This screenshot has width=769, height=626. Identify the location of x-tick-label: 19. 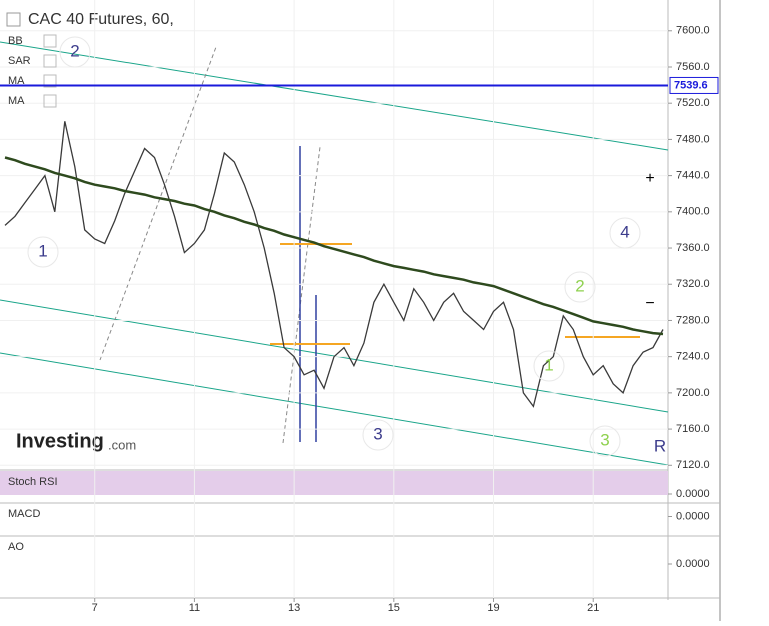
(493, 608).